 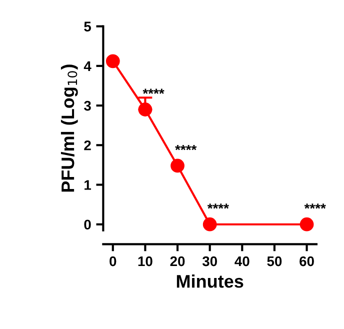 I want to click on x-tick-label: 30, so click(x=209, y=261).